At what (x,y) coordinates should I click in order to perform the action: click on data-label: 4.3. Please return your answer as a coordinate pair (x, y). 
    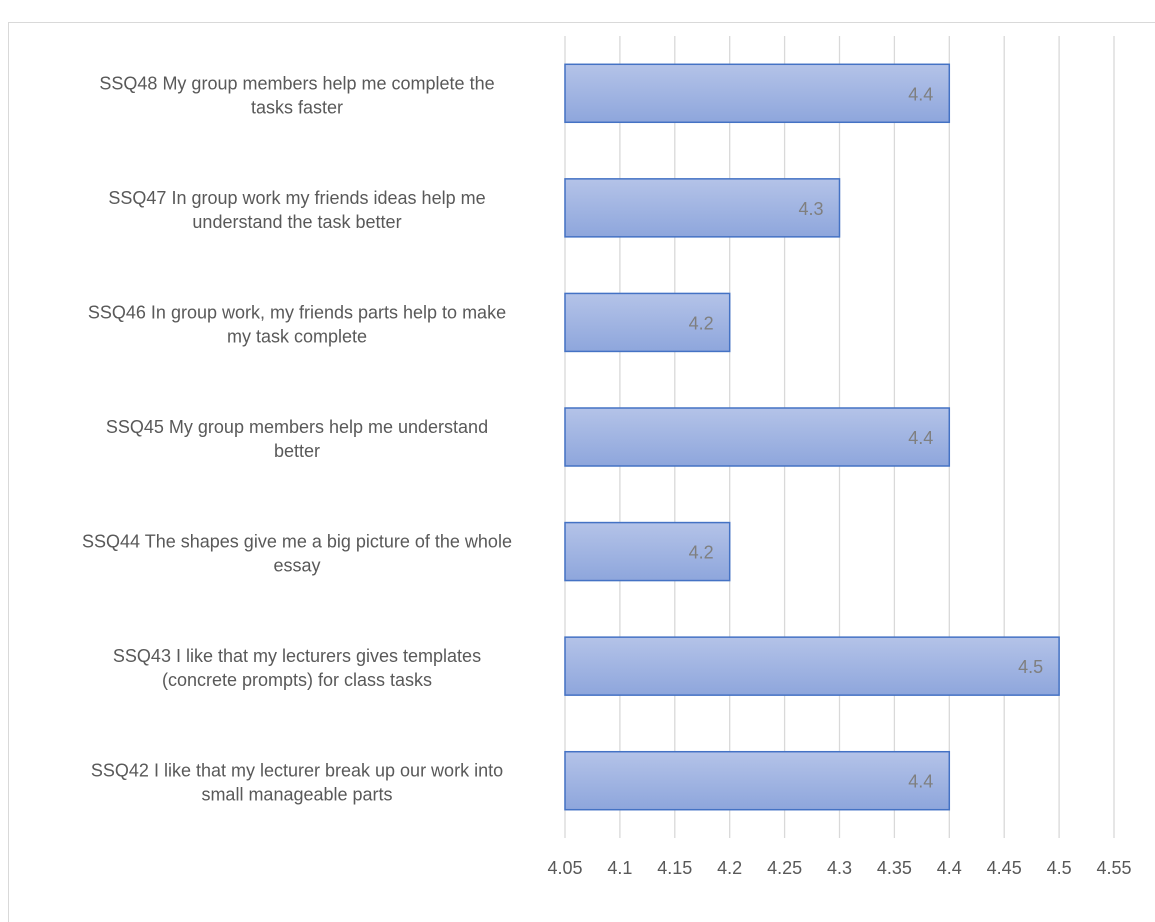
    Looking at the image, I should click on (810, 209).